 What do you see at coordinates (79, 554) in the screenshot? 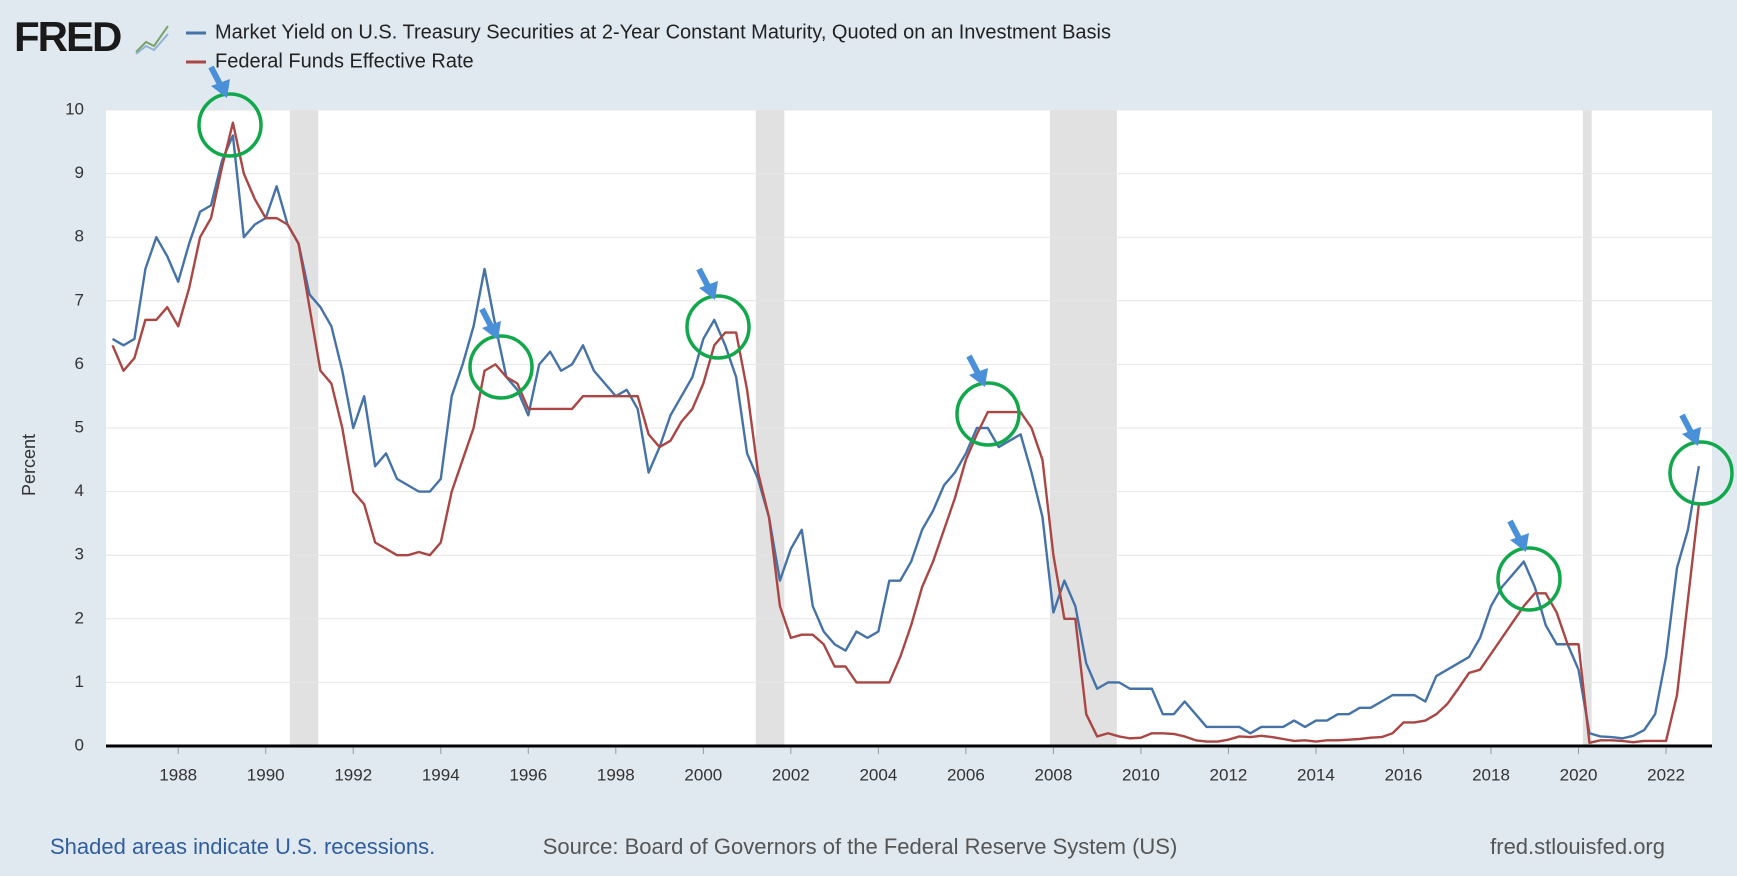
I see `y-tick-label: 3` at bounding box center [79, 554].